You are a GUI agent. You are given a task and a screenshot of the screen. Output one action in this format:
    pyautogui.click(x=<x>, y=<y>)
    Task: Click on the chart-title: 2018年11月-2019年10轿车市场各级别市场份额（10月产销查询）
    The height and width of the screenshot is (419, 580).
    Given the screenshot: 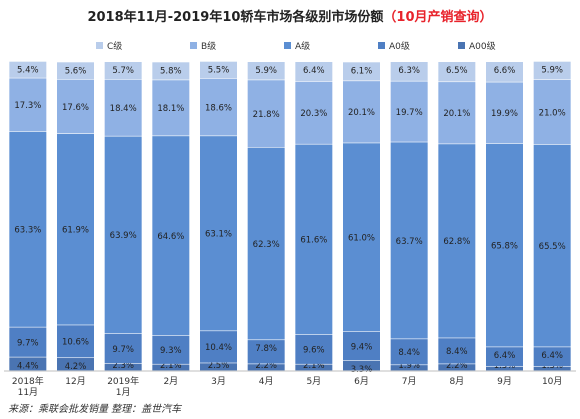 What is the action you would take?
    pyautogui.click(x=290, y=15)
    